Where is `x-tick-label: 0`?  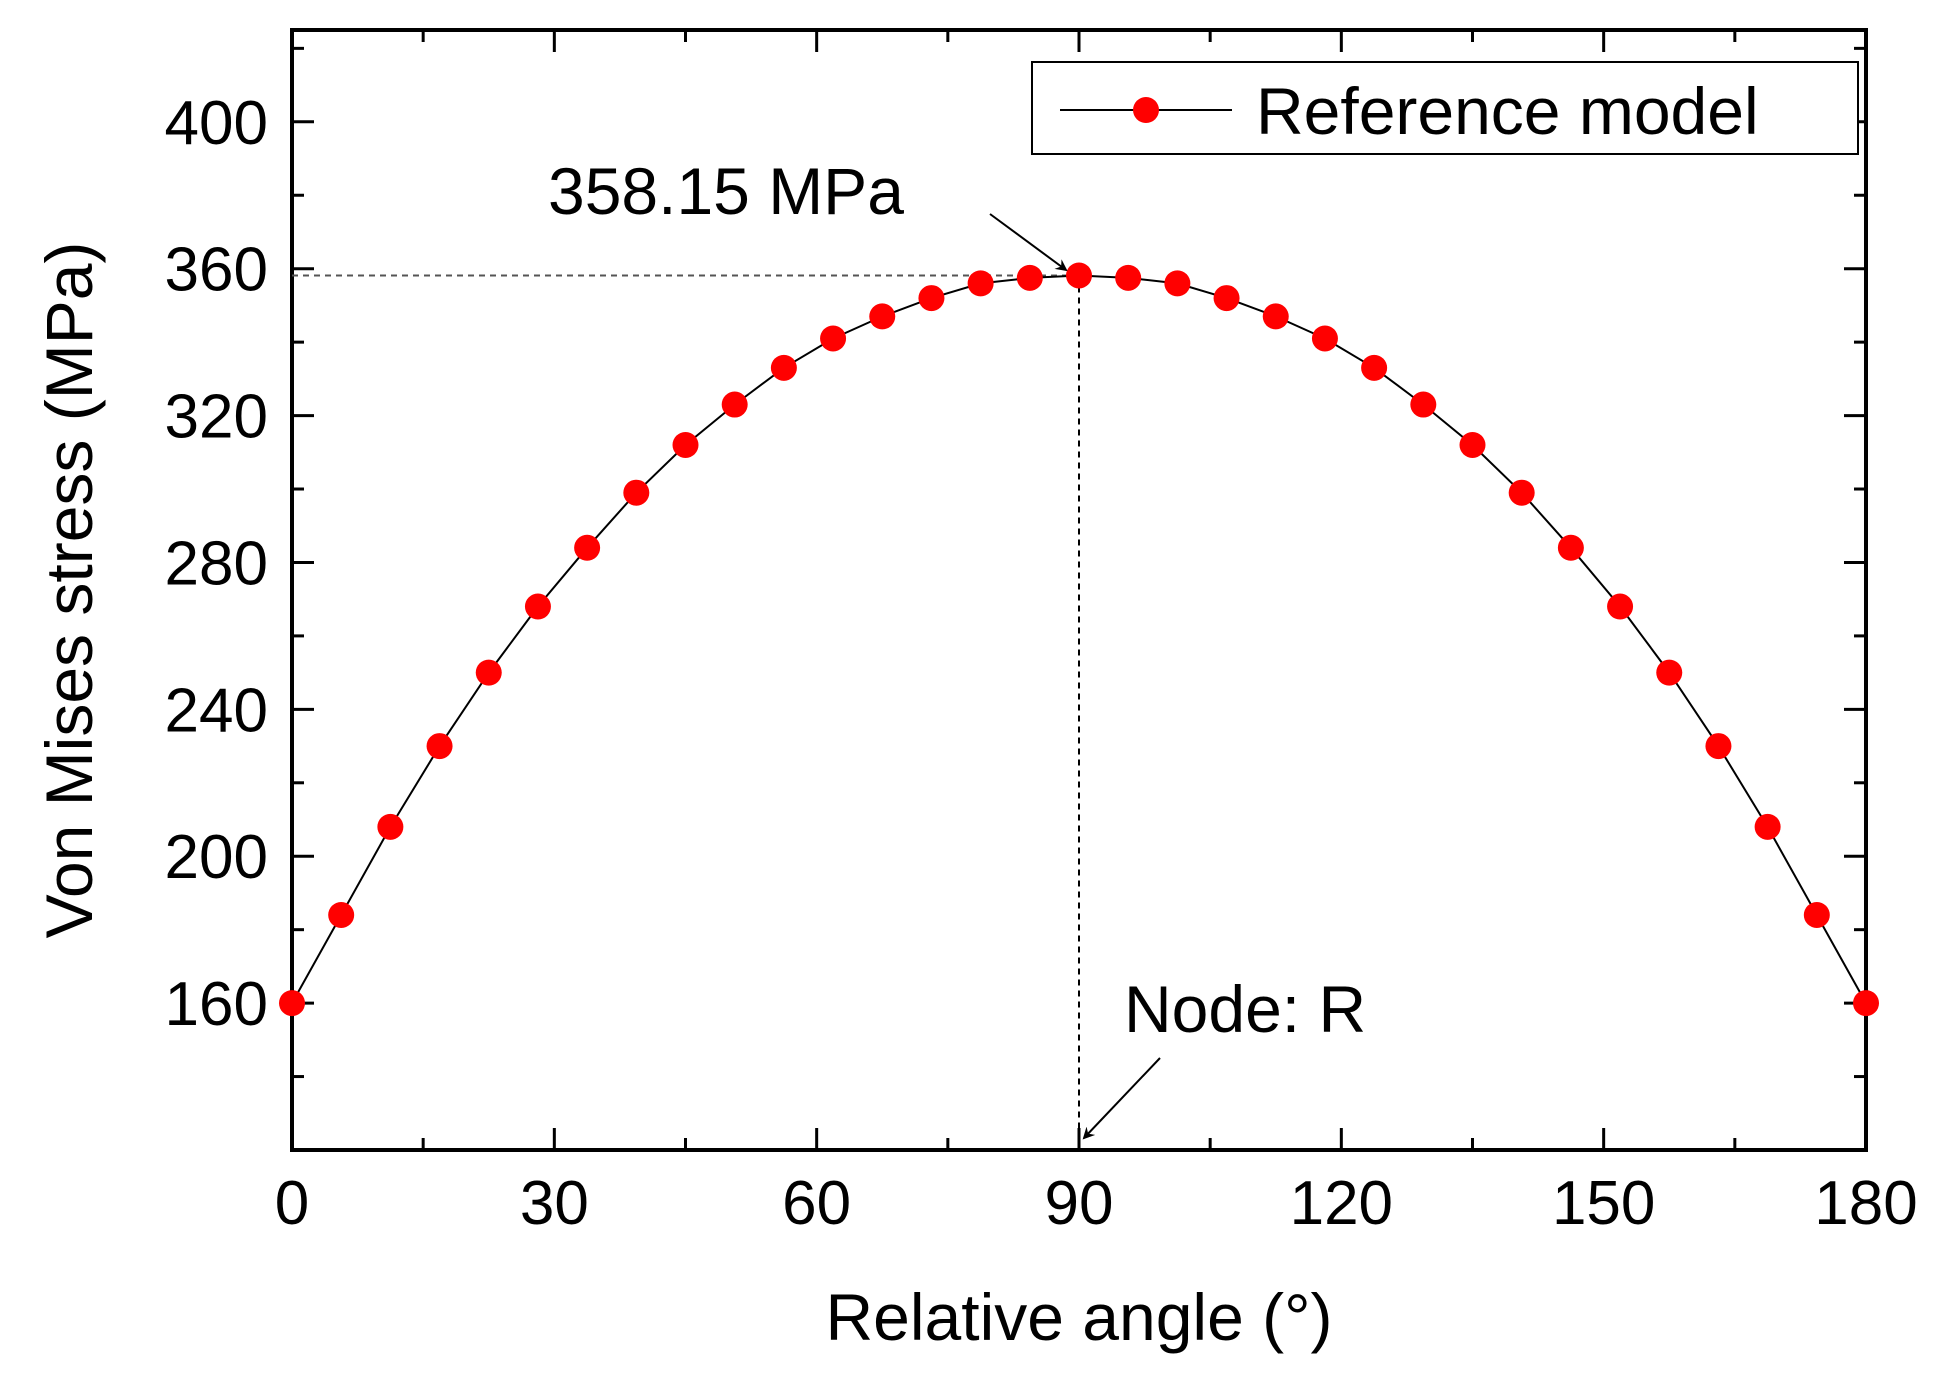 x-tick-label: 0 is located at coordinates (292, 1203).